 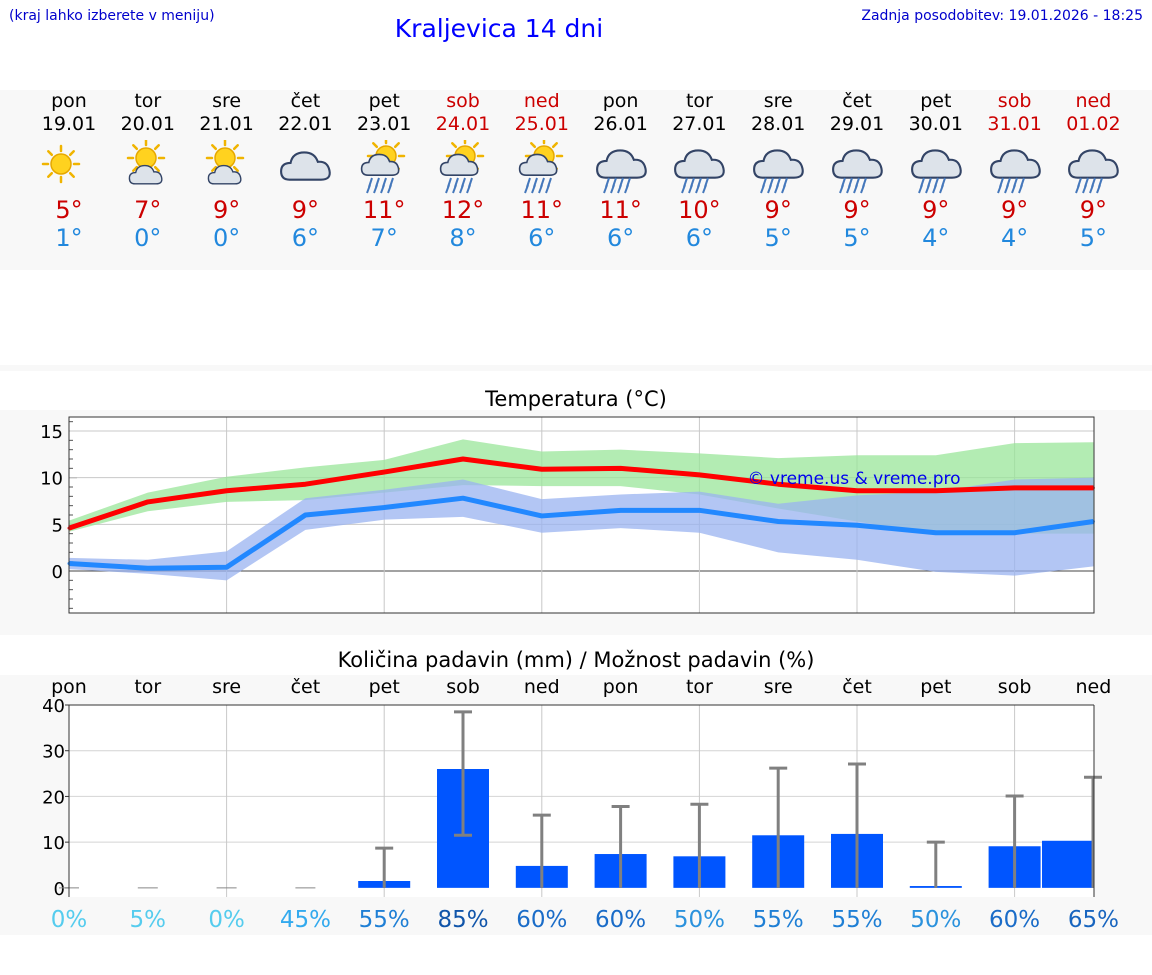 I want to click on min-temperature: 8°, so click(x=463, y=238).